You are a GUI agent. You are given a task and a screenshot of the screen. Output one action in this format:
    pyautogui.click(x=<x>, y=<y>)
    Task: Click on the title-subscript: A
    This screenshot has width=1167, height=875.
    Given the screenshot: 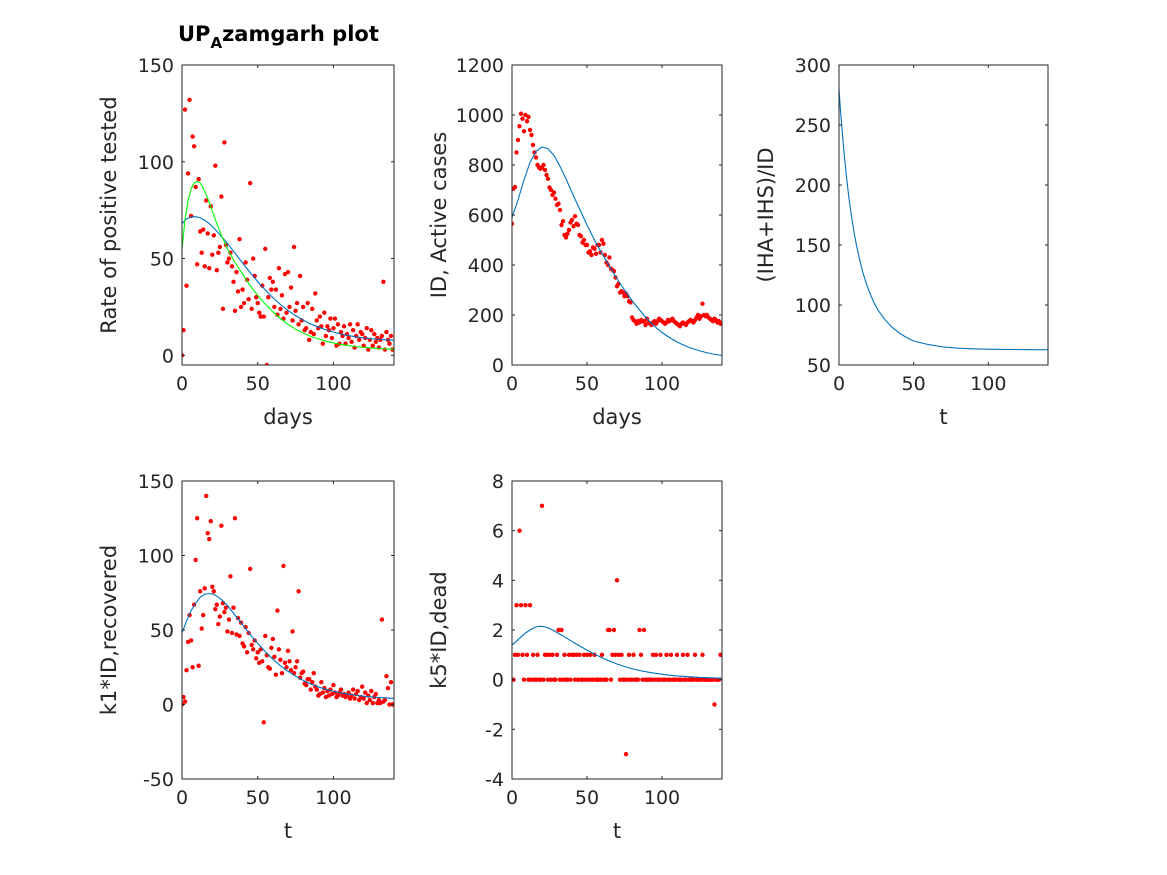 What is the action you would take?
    pyautogui.click(x=216, y=43)
    